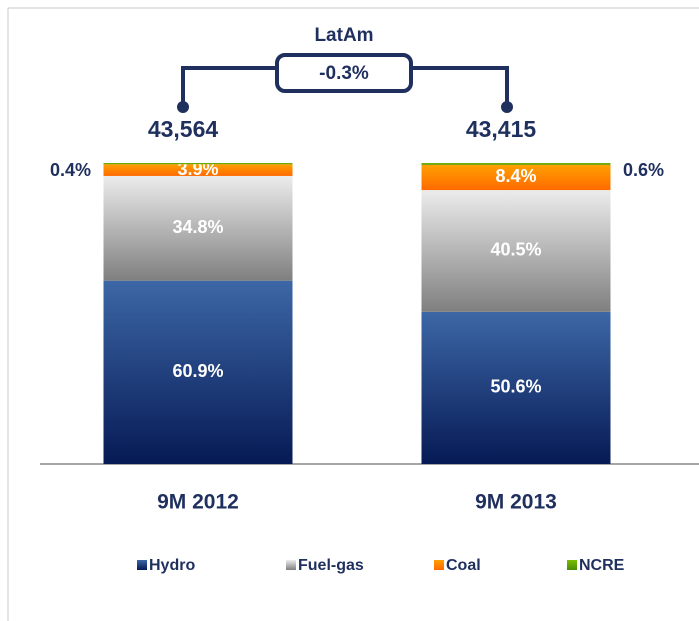 The height and width of the screenshot is (621, 699). Describe the element at coordinates (501, 129) in the screenshot. I see `total-label: 43,415` at that location.